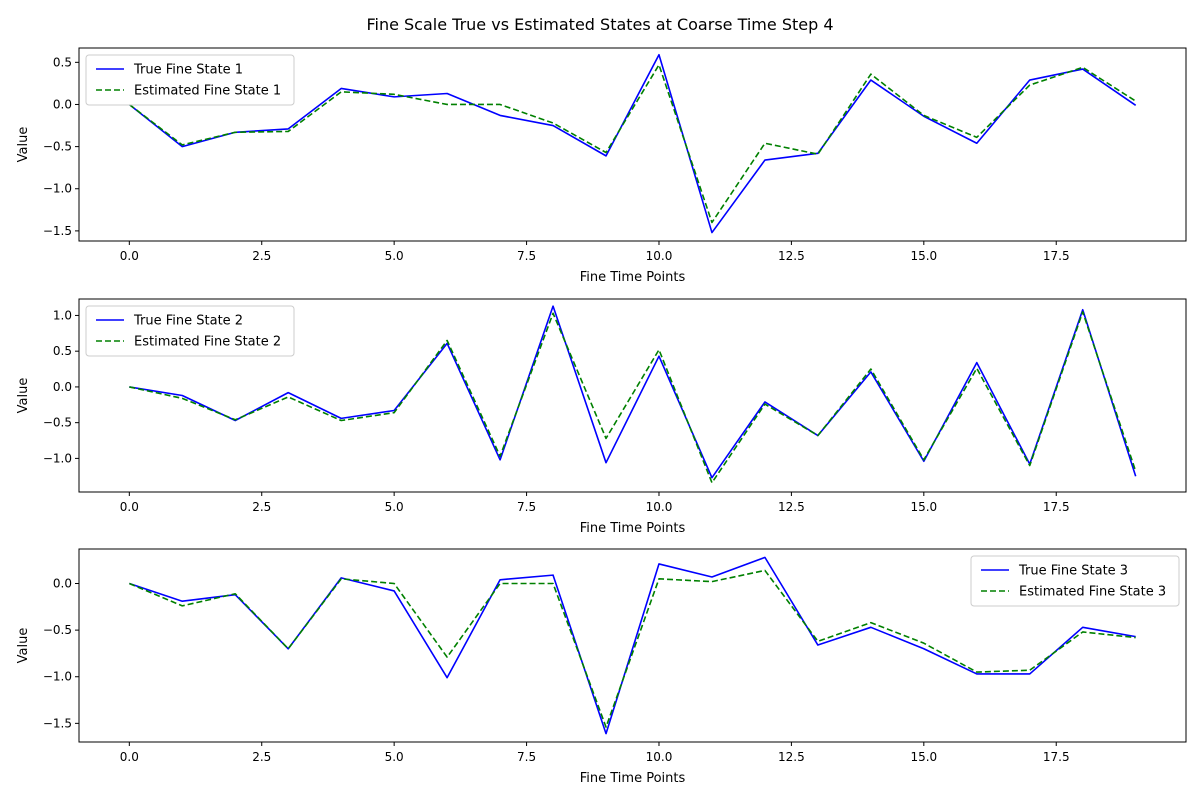 The width and height of the screenshot is (1200, 800). Describe the element at coordinates (207, 342) in the screenshot. I see `legend-label: Estimated Fine State 2` at that location.